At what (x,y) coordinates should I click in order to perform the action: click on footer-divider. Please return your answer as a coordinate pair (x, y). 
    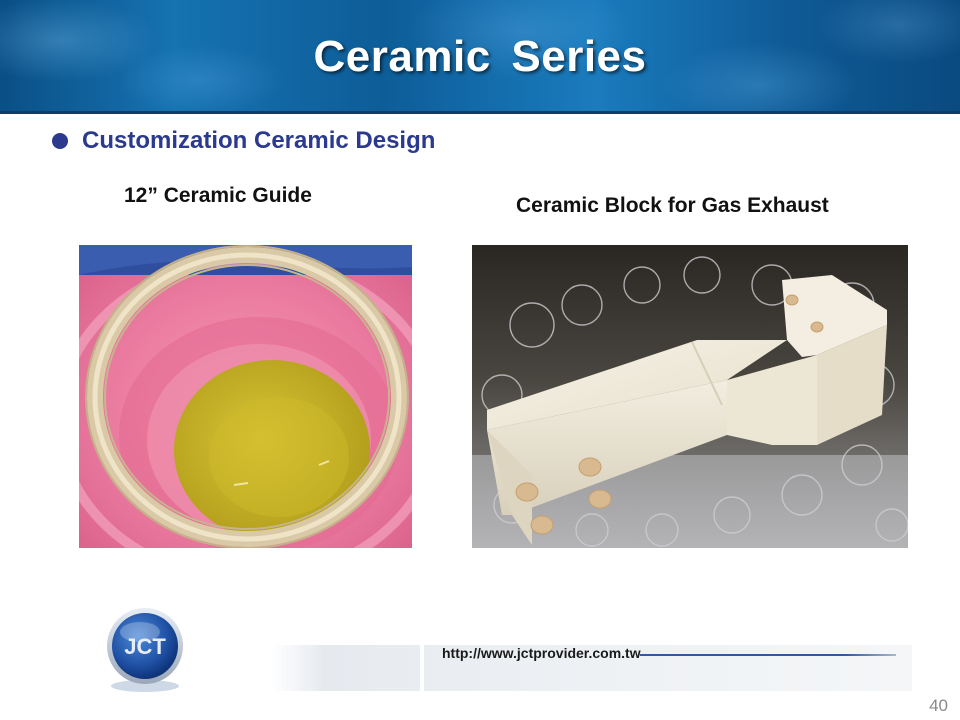
    Looking at the image, I should click on (422, 668).